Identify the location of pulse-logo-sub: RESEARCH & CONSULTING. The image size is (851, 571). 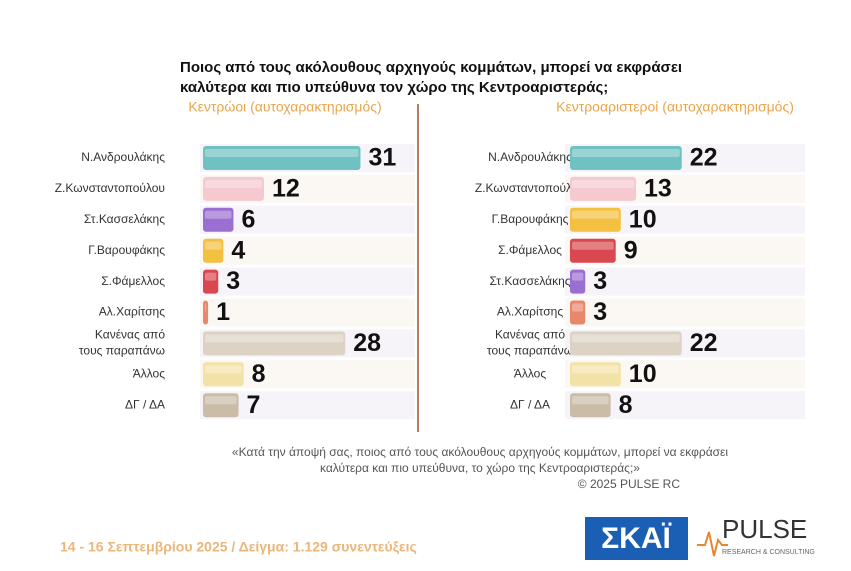
(768, 552).